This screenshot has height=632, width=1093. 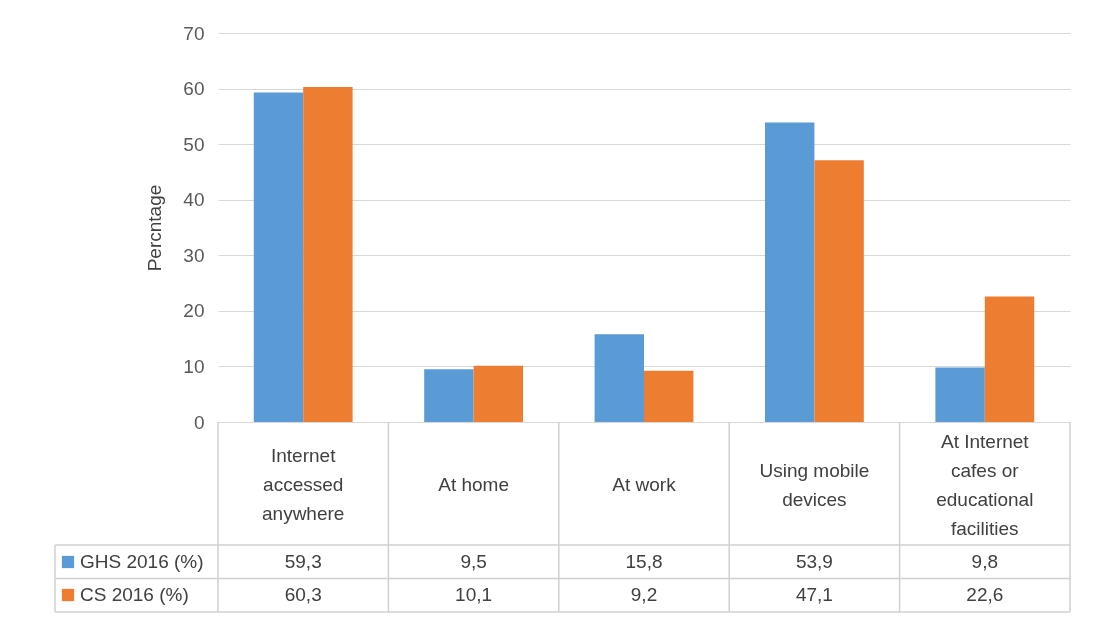 I want to click on legend-label: CS 2016 (%), so click(x=134, y=594).